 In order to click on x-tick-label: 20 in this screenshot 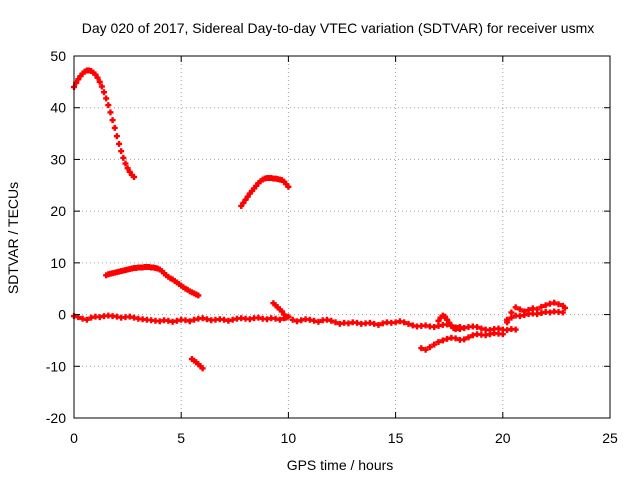, I will do `click(503, 438)`.